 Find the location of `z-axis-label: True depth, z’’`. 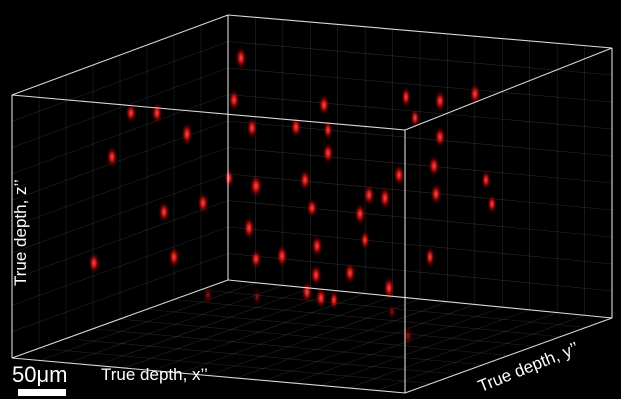

z-axis-label: True depth, z’’ is located at coordinates (20, 232).